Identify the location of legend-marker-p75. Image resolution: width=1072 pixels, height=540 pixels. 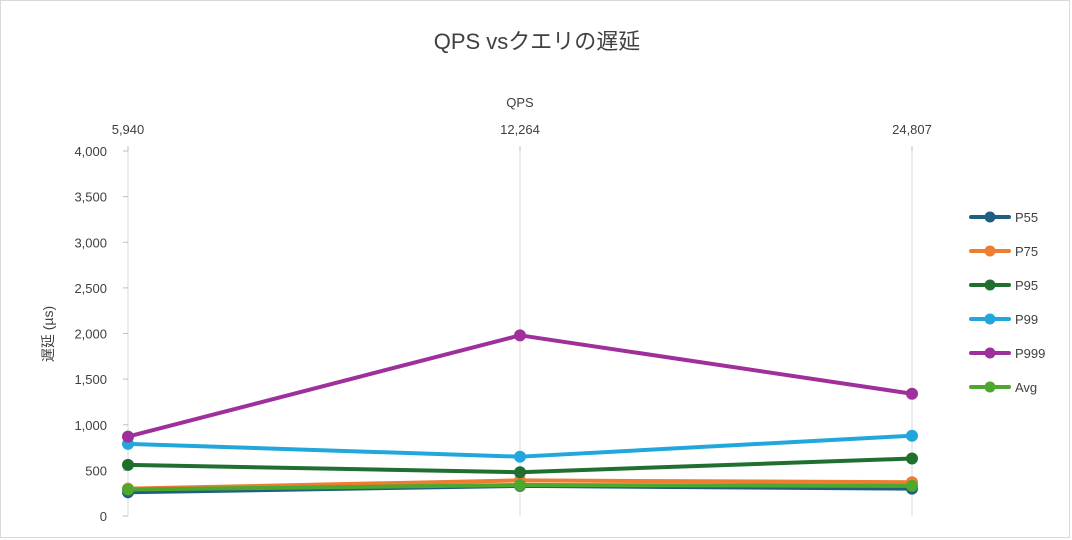
(990, 251).